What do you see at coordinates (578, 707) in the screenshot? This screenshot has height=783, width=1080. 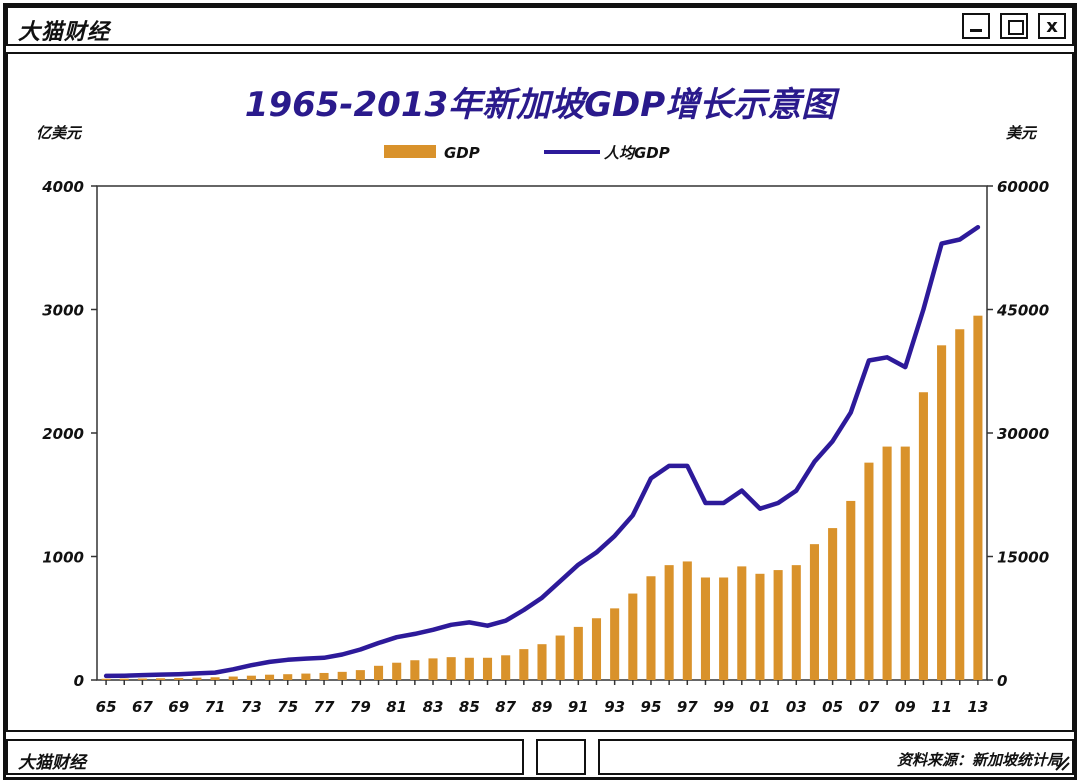 I see `x-axis-tick-label: 91` at bounding box center [578, 707].